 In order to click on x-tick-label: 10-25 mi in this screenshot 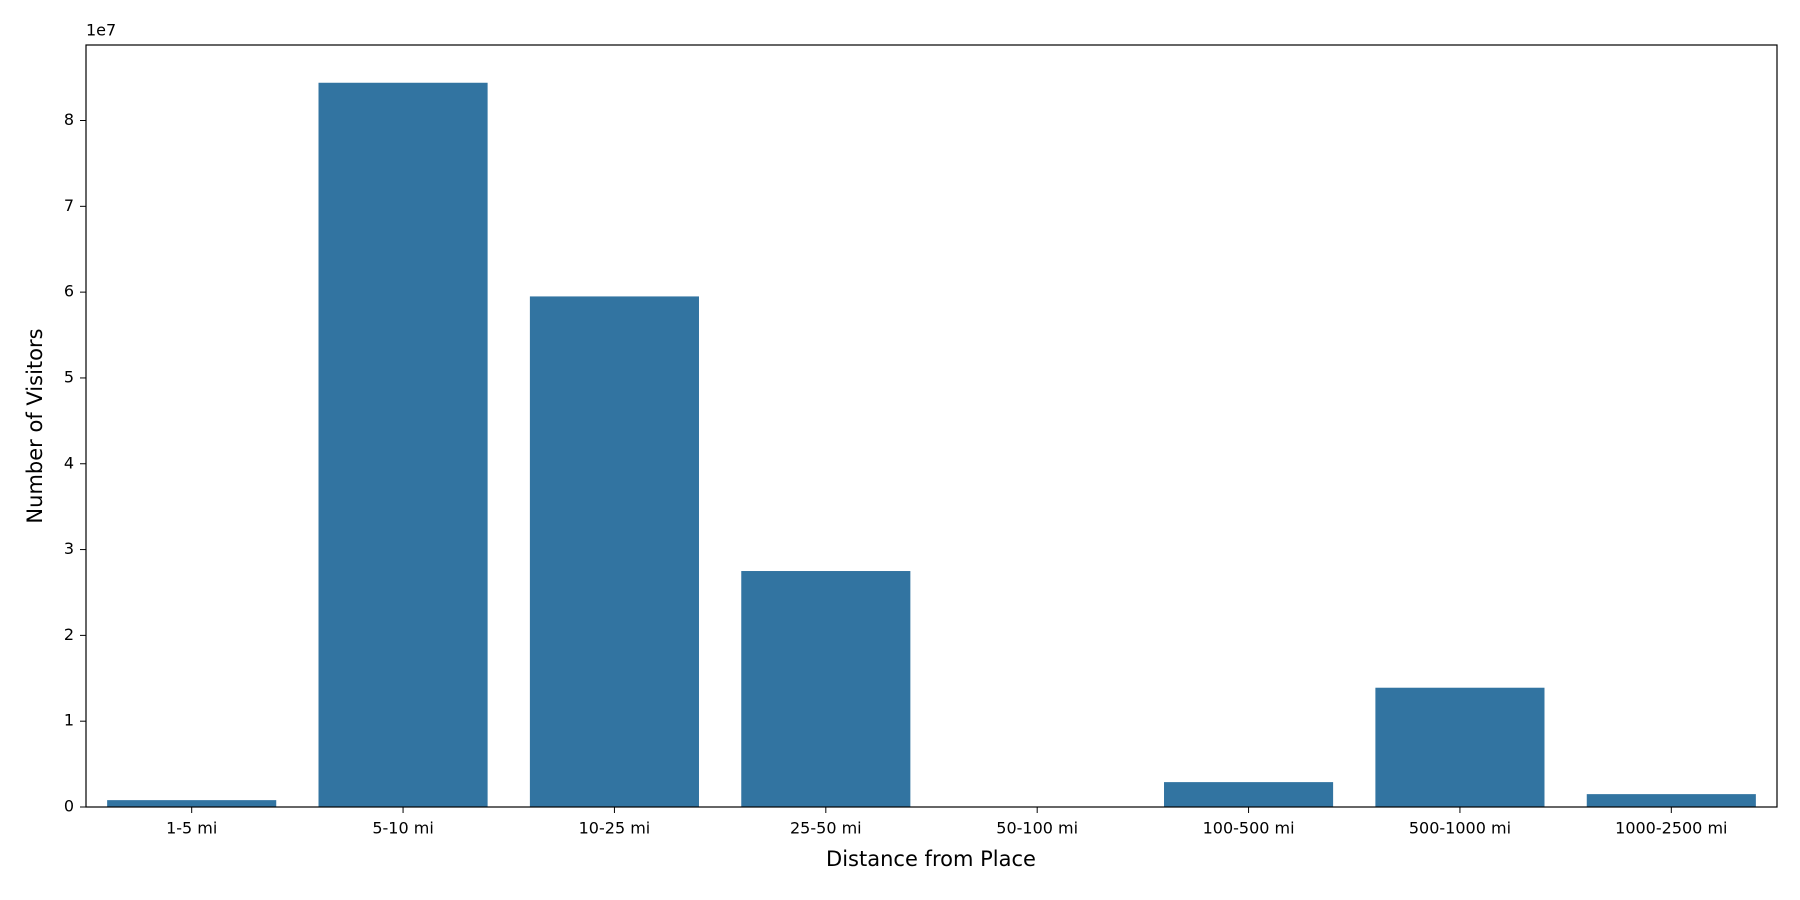, I will do `click(615, 828)`.